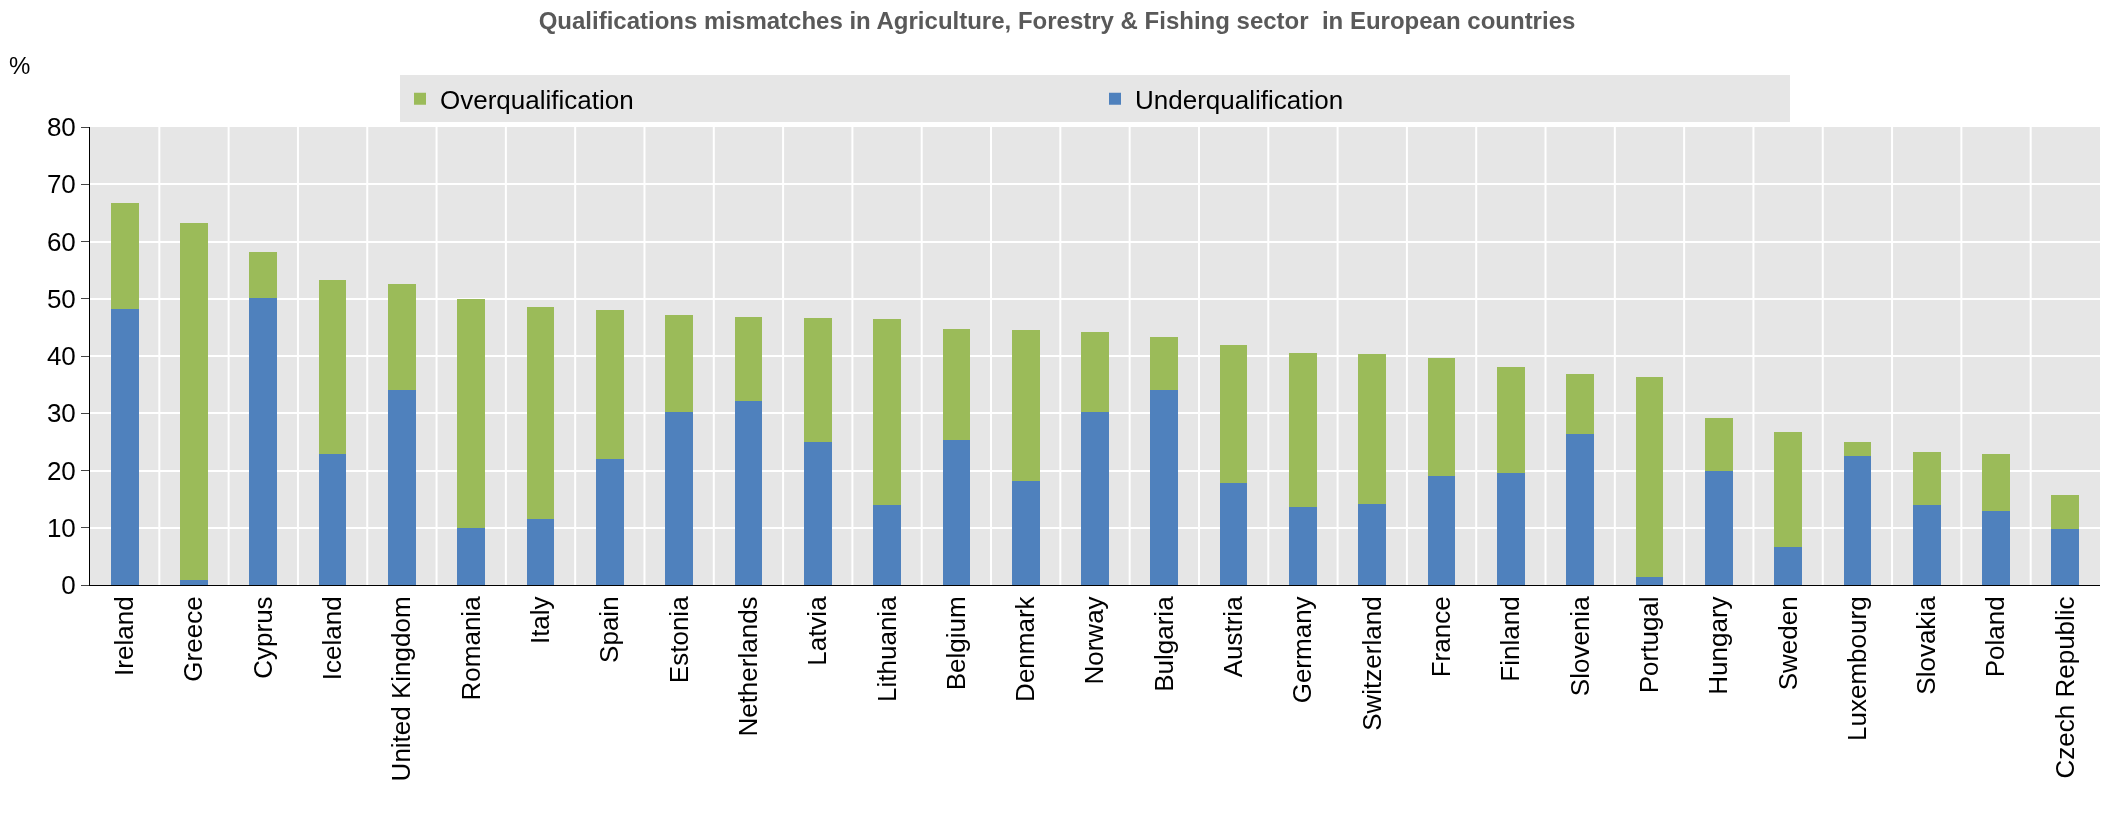 The height and width of the screenshot is (820, 2114). Describe the element at coordinates (1025, 648) in the screenshot. I see `x-tick-label: Denmark` at that location.